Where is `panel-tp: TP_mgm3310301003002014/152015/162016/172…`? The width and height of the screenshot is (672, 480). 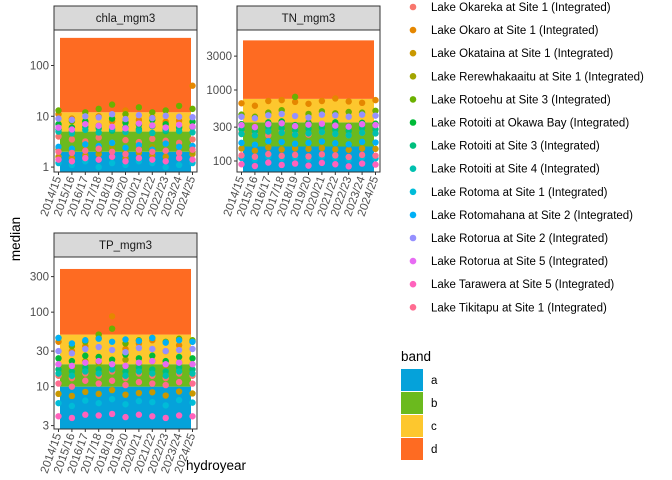
panel-tp: TP_mgm3310301003002014/152015/162016/172… is located at coordinates (114, 353).